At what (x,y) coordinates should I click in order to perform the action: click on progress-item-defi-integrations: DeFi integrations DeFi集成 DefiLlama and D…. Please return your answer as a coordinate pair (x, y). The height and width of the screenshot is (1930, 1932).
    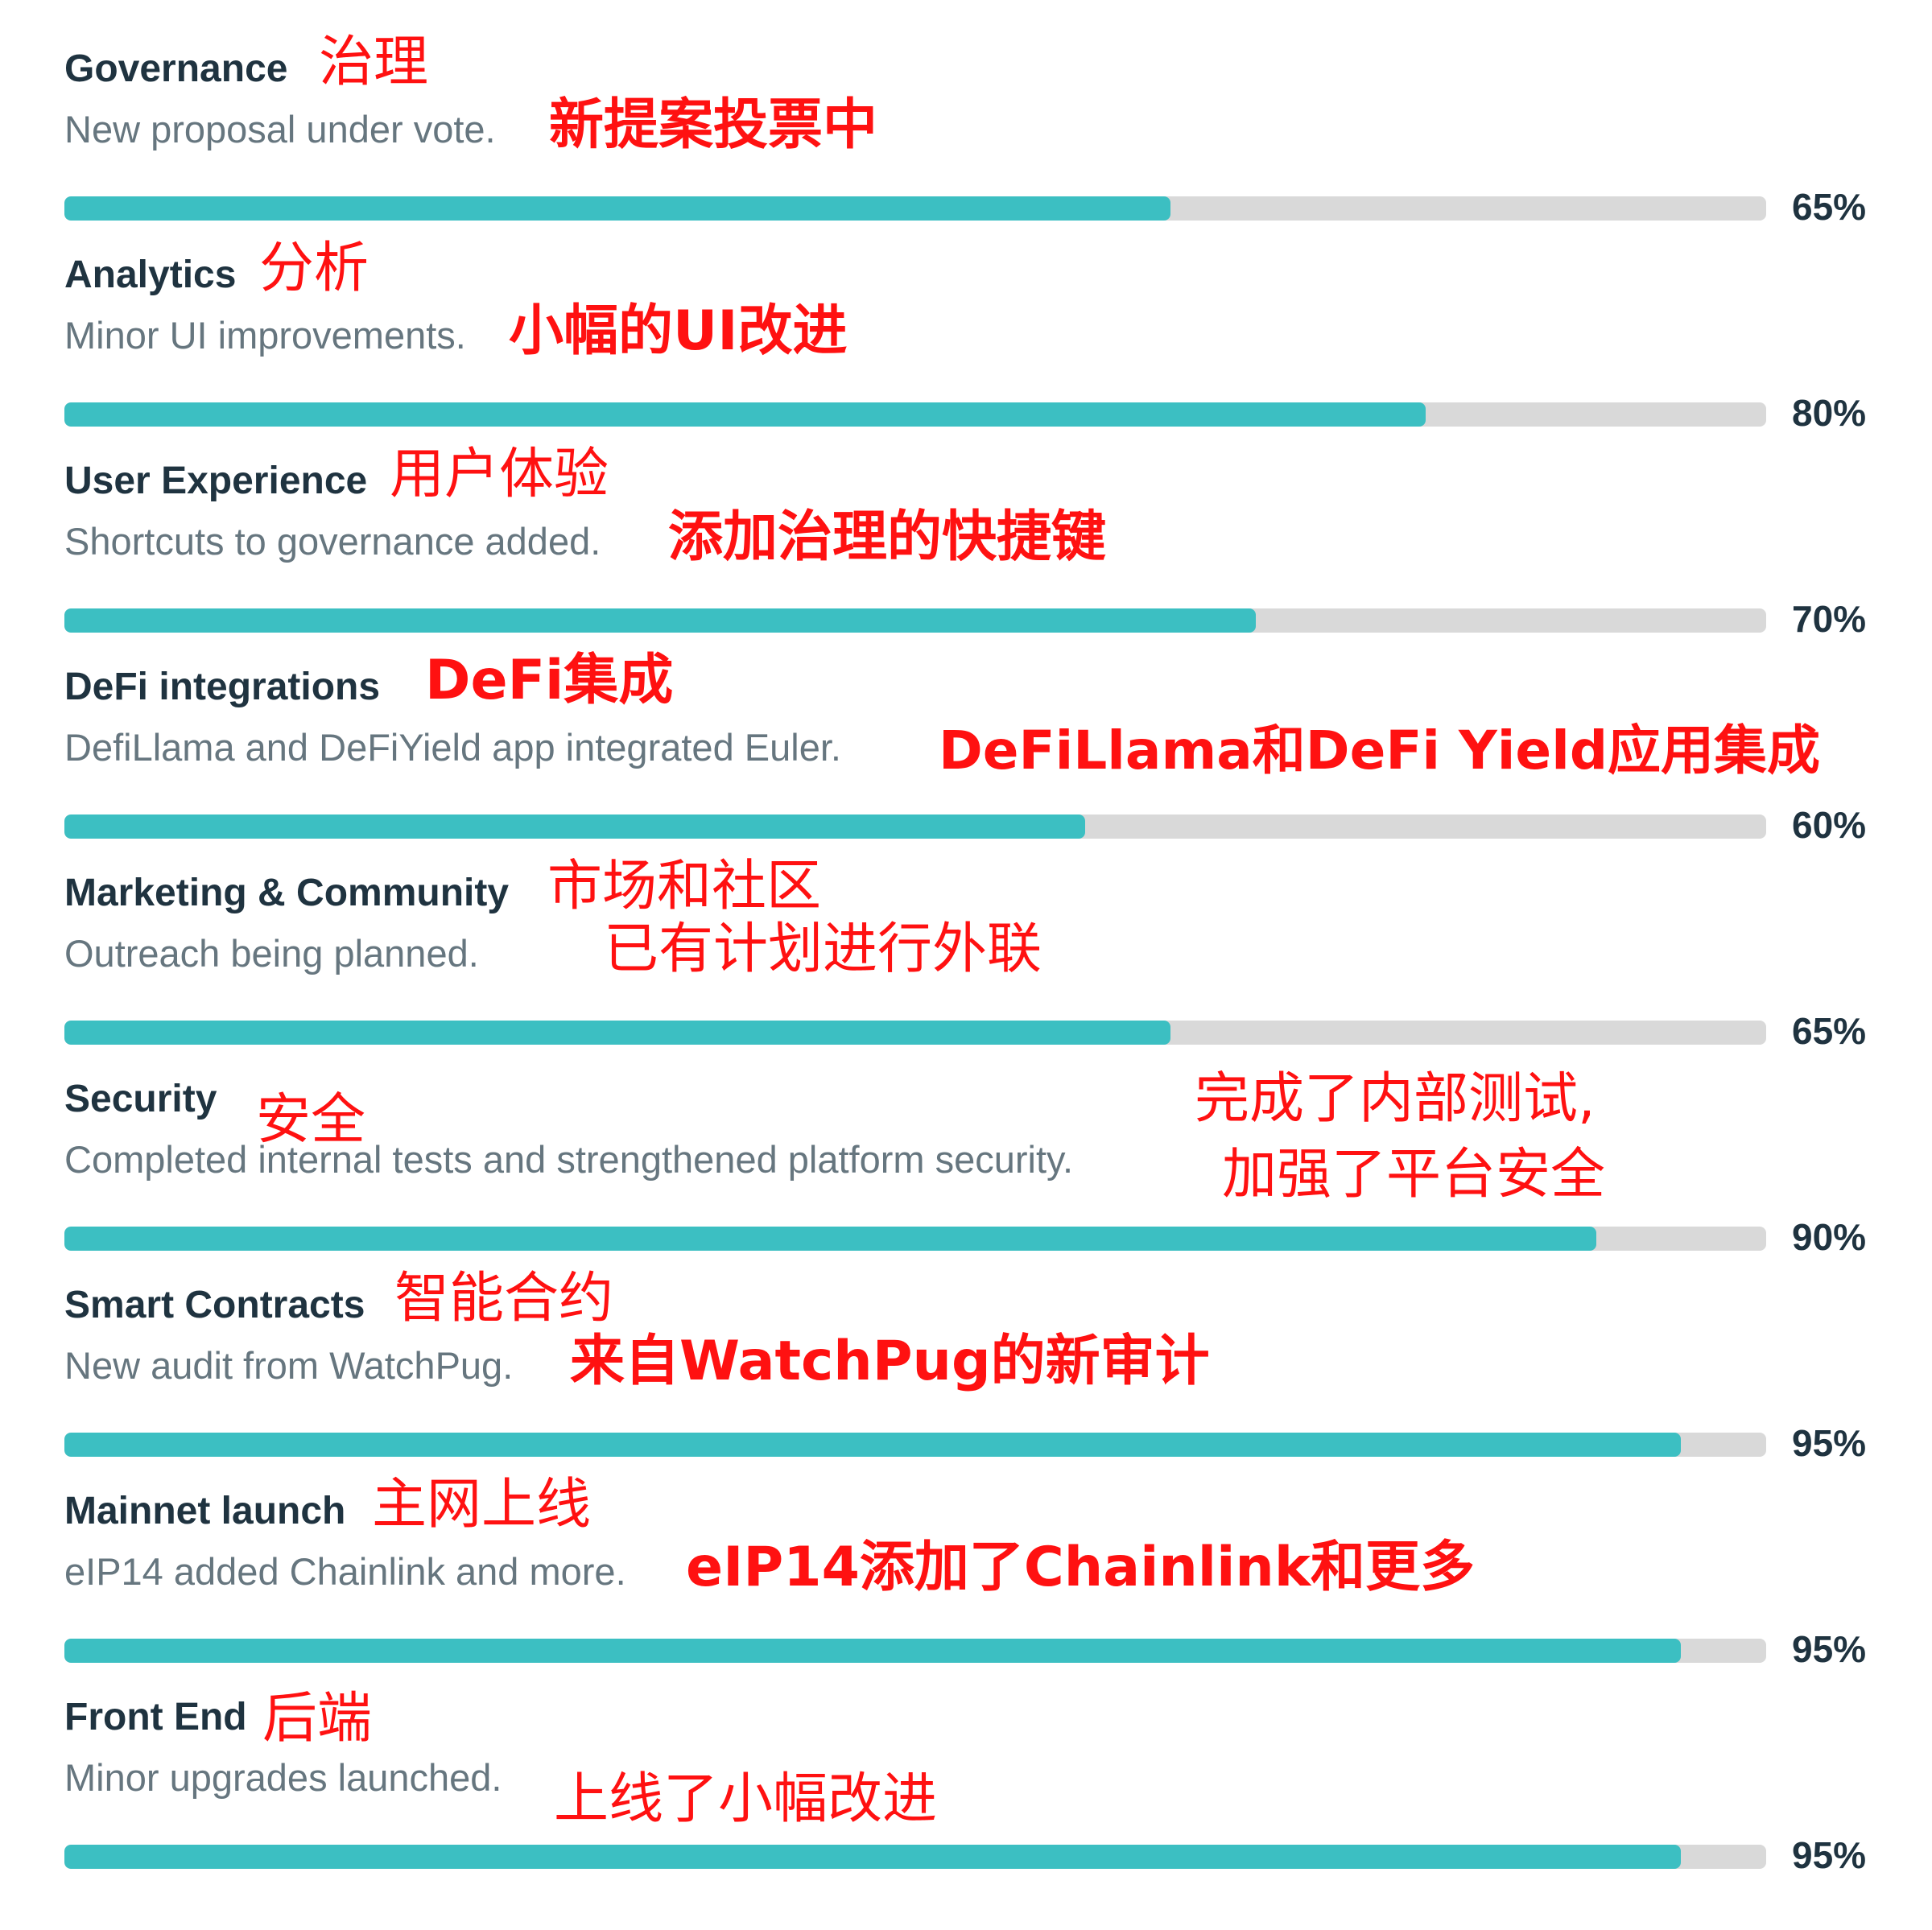
    Looking at the image, I should click on (966, 730).